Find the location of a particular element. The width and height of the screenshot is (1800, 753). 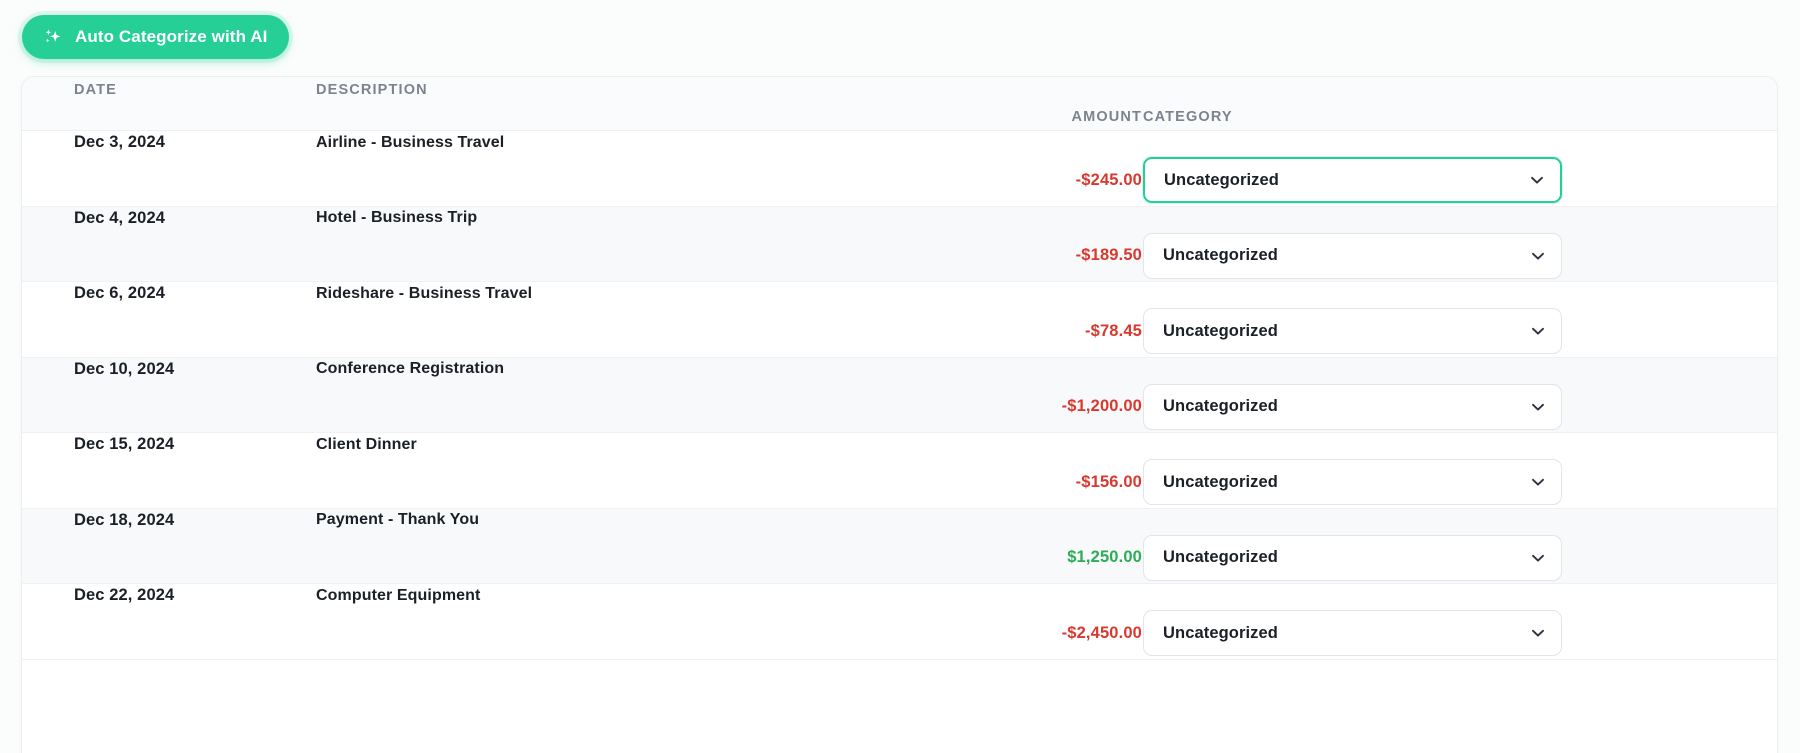

cell-amount: $1,250.00 is located at coordinates (1104, 557).